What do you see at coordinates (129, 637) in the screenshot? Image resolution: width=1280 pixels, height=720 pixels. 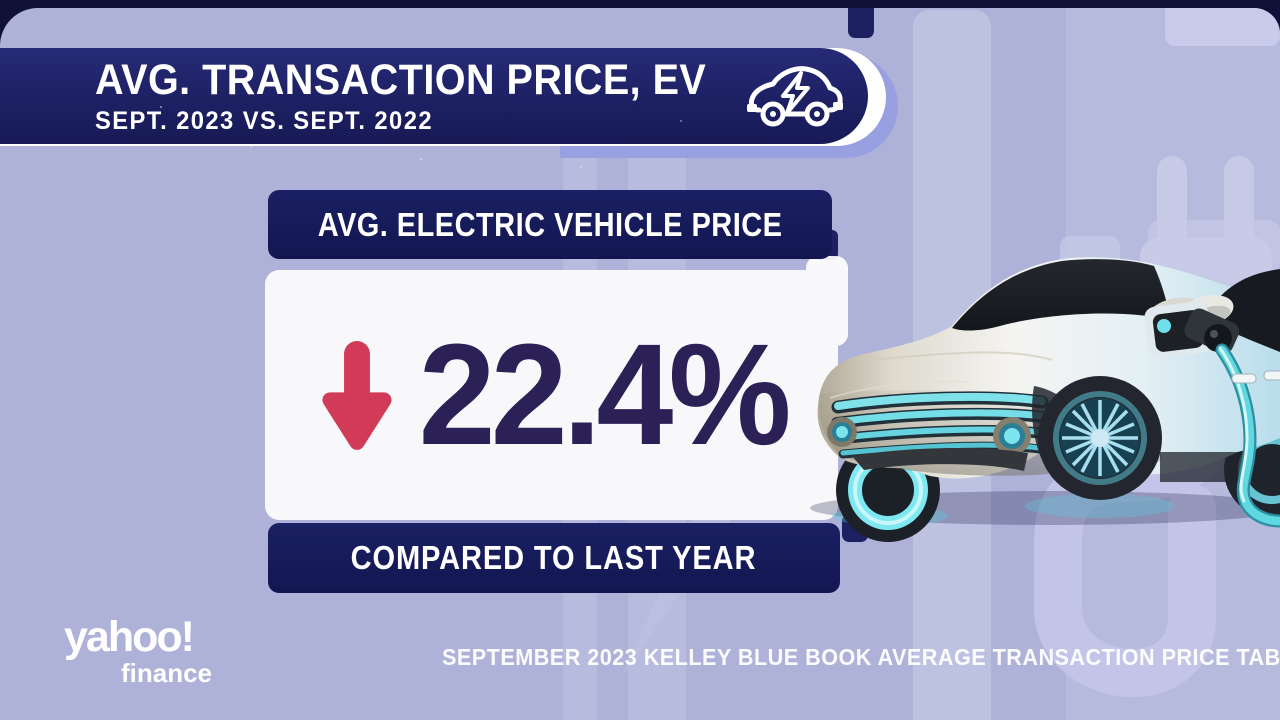 I see `yahoo-wordmark: yahoo!` at bounding box center [129, 637].